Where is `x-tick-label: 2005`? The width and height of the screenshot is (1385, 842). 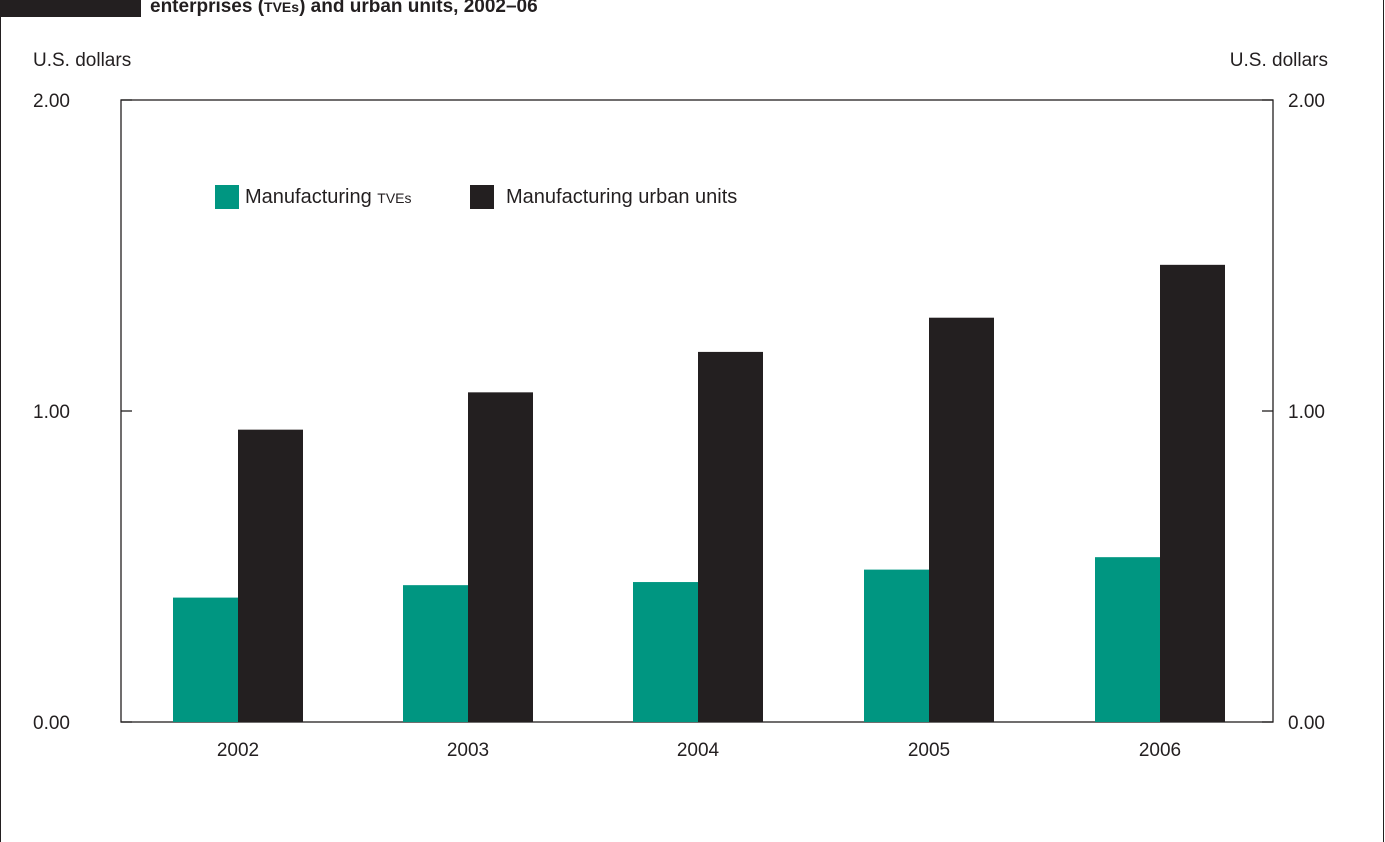 x-tick-label: 2005 is located at coordinates (929, 750).